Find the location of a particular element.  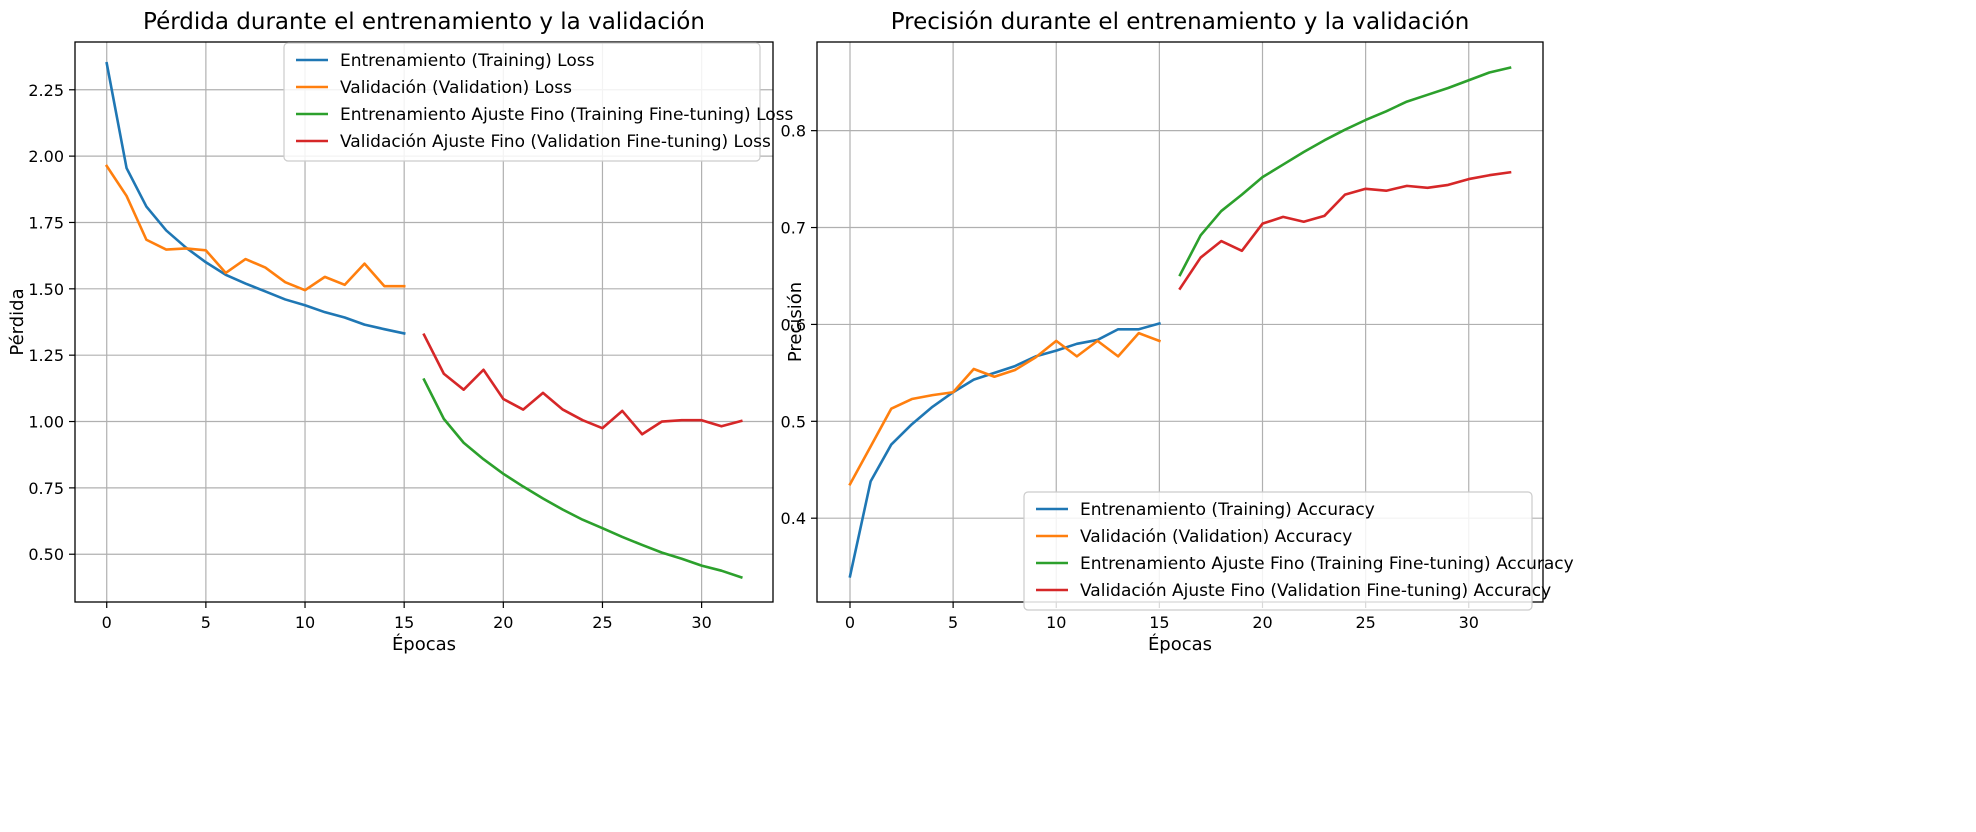

y-axis-label: Precisión is located at coordinates (795, 322).